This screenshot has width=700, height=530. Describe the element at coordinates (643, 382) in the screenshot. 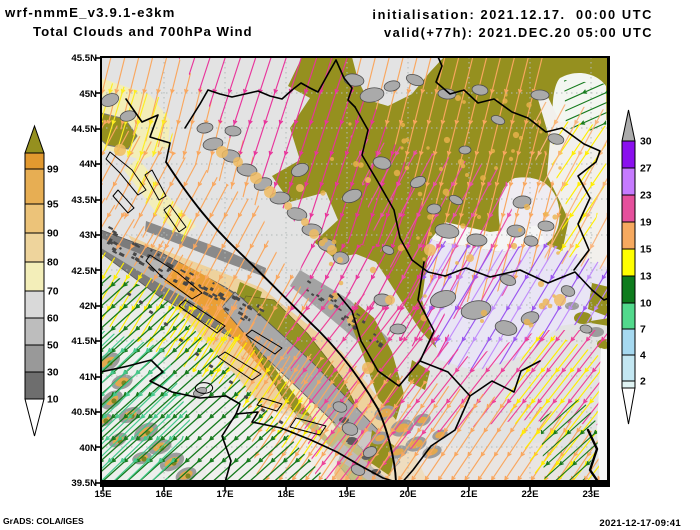

I see `svg-text: 2` at that location.